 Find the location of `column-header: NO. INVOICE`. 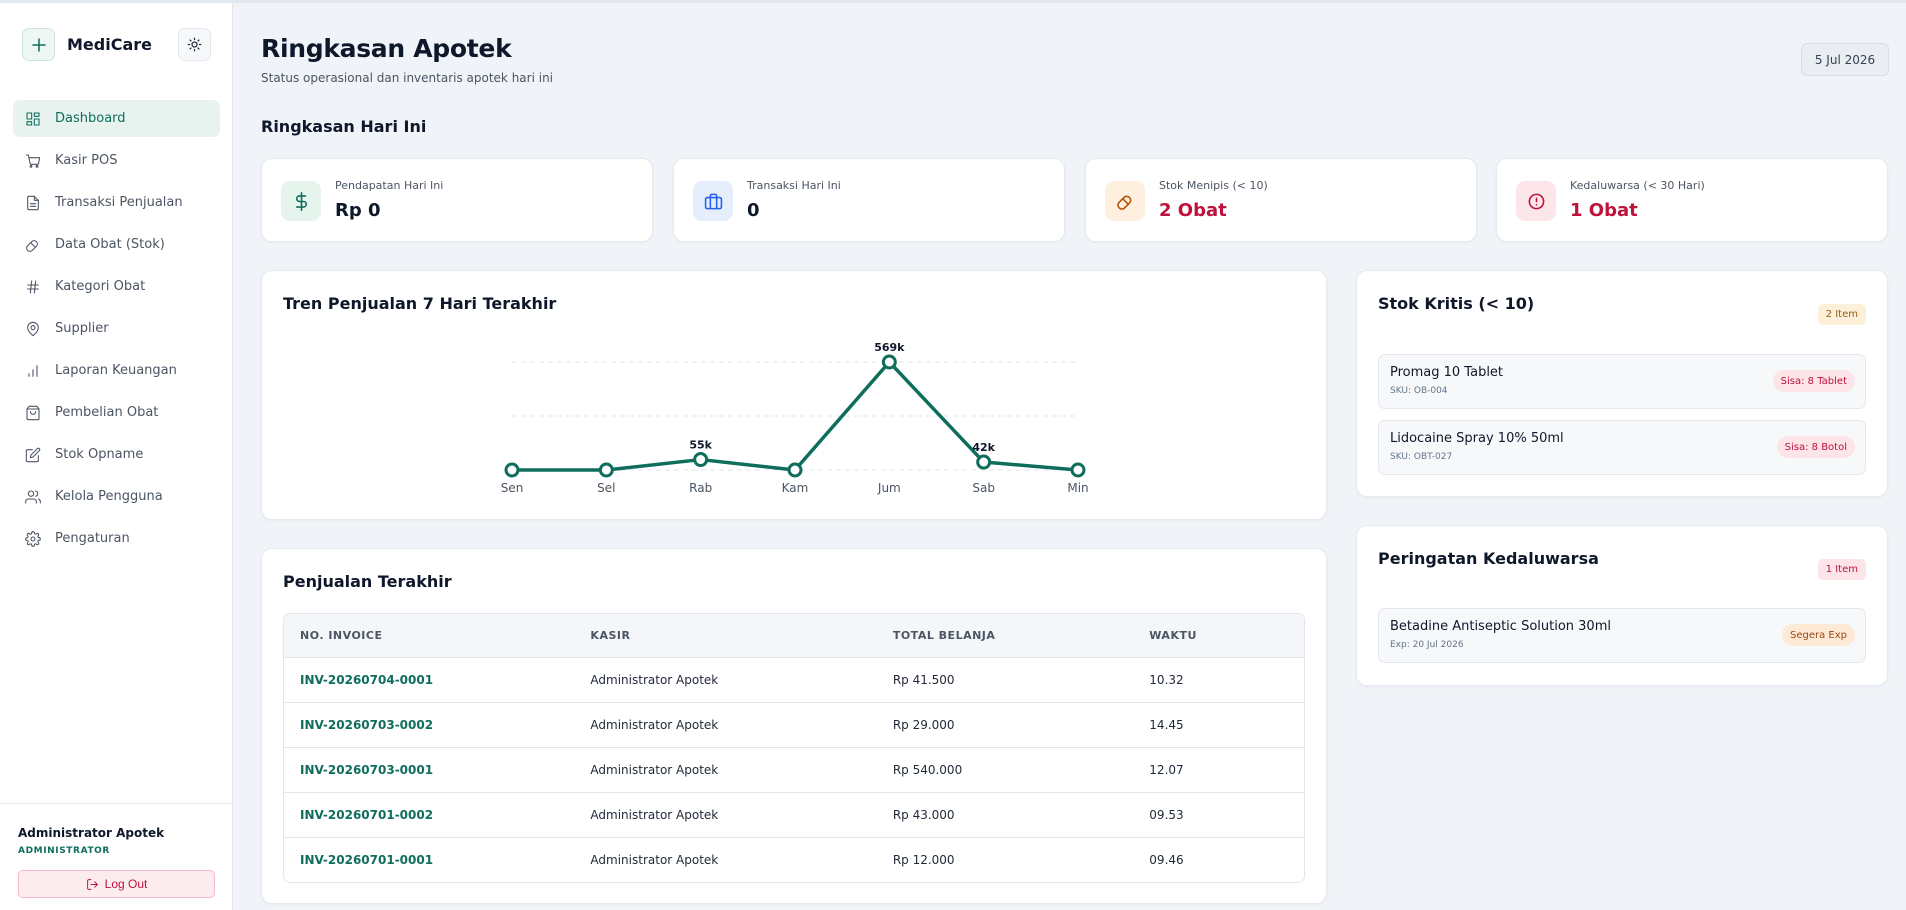

column-header: NO. INVOICE is located at coordinates (341, 635).